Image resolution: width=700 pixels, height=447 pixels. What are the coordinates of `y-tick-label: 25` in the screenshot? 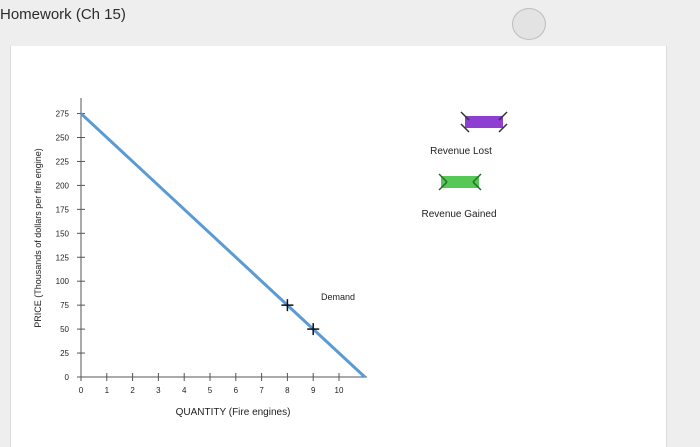 It's located at (64, 353).